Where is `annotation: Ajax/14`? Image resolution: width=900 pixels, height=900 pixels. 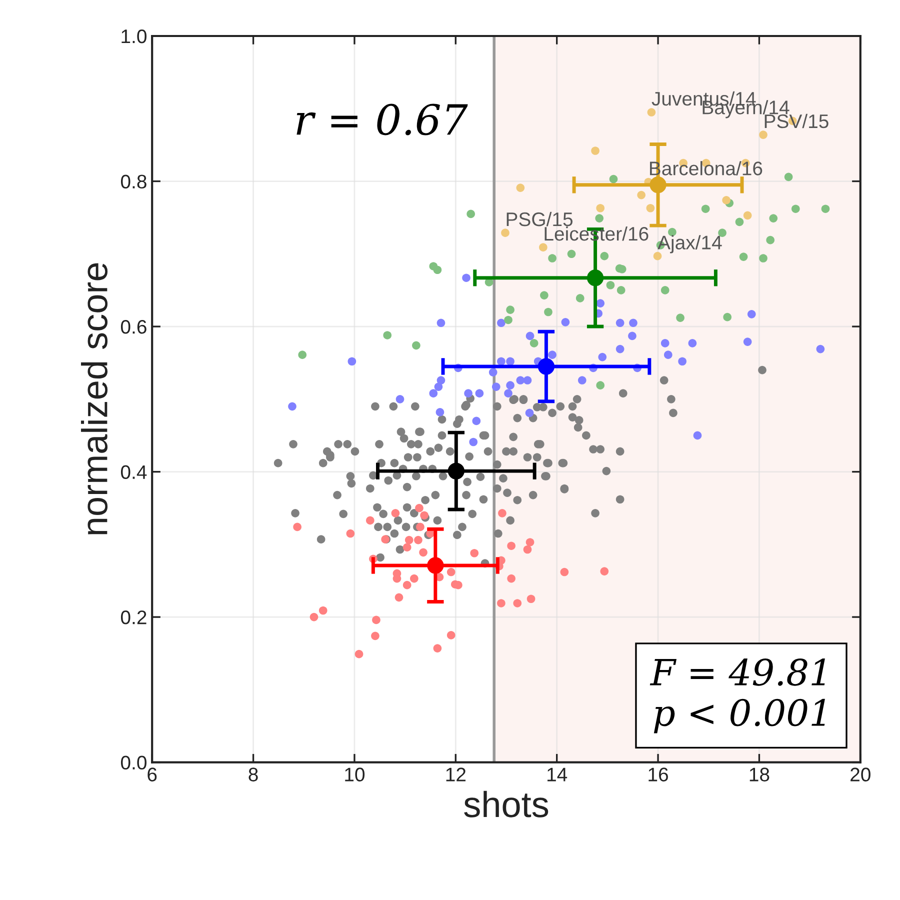
annotation: Ajax/14 is located at coordinates (690, 244).